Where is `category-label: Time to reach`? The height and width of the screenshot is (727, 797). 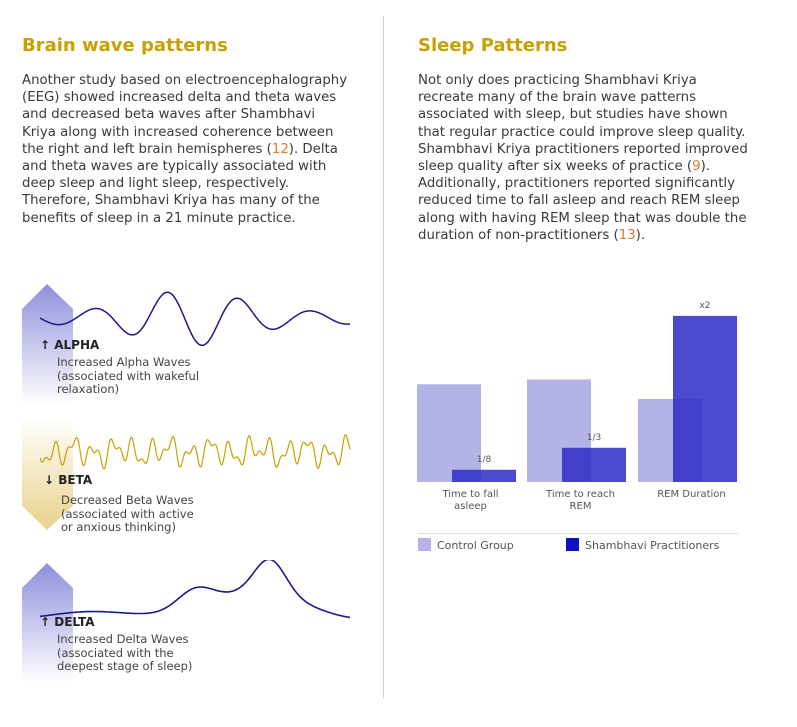
category-label: Time to reach is located at coordinates (580, 494).